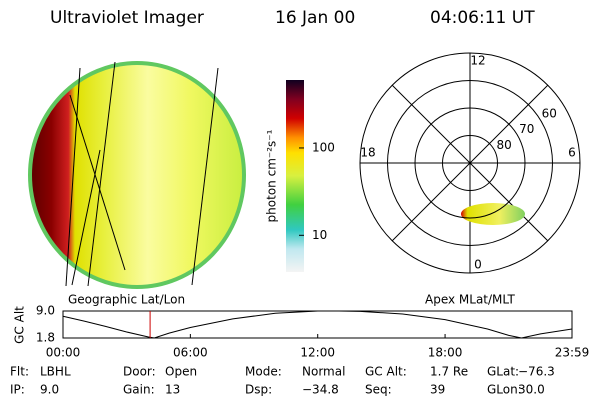 The height and width of the screenshot is (400, 600). What do you see at coordinates (126, 300) in the screenshot?
I see `geo-label: Geographic Lat/Lon` at bounding box center [126, 300].